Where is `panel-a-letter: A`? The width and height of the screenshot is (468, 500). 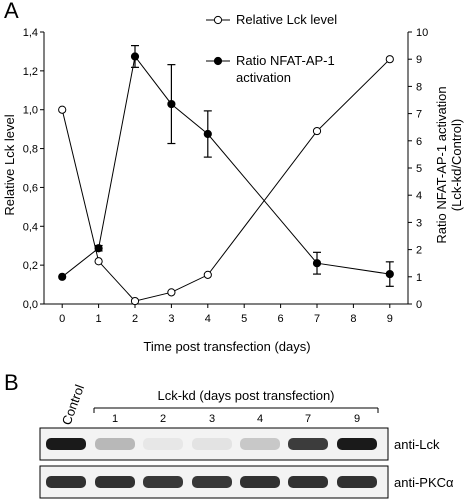 panel-a-letter: A is located at coordinates (11, 11).